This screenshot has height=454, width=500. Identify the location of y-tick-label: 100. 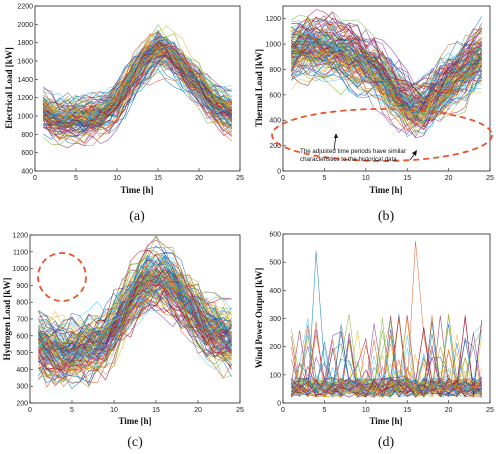
(275, 375).